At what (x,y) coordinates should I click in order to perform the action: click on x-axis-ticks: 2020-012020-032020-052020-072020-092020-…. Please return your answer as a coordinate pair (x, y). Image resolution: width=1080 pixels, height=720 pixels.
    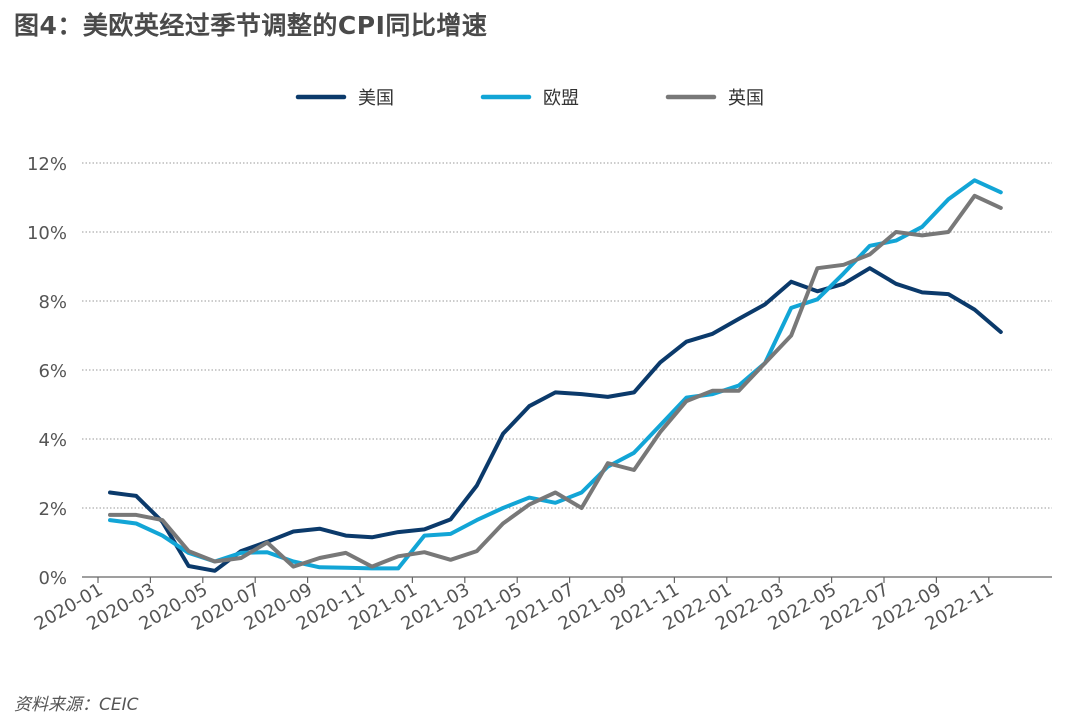
    Looking at the image, I should click on (514, 606).